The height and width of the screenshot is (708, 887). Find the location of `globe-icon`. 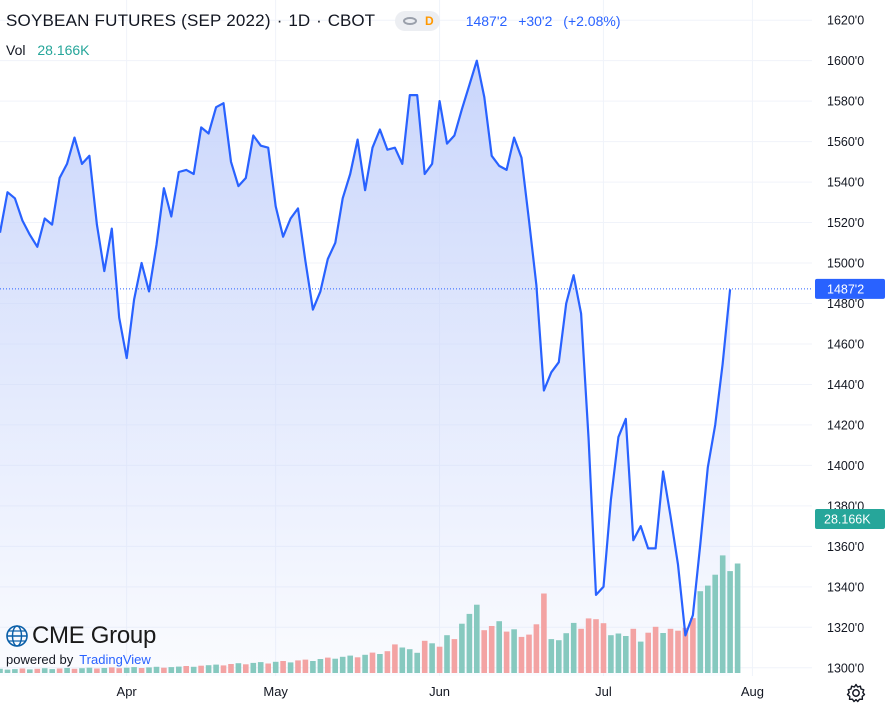

globe-icon is located at coordinates (17, 636).